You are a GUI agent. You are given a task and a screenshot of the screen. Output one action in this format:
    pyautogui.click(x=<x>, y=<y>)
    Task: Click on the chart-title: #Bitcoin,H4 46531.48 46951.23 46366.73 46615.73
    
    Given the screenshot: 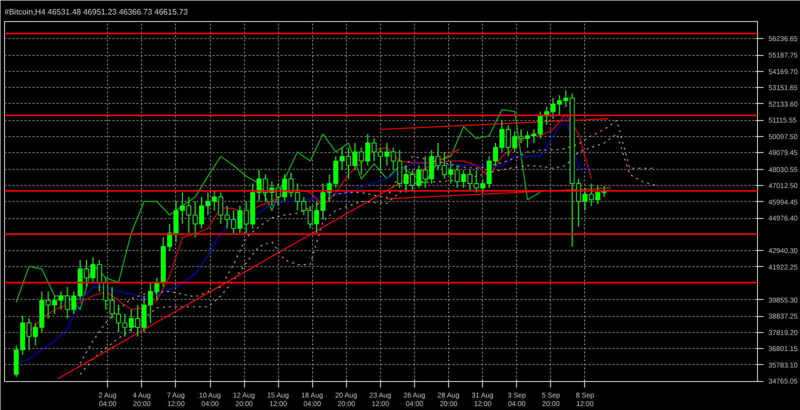 What is the action you would take?
    pyautogui.click(x=96, y=12)
    